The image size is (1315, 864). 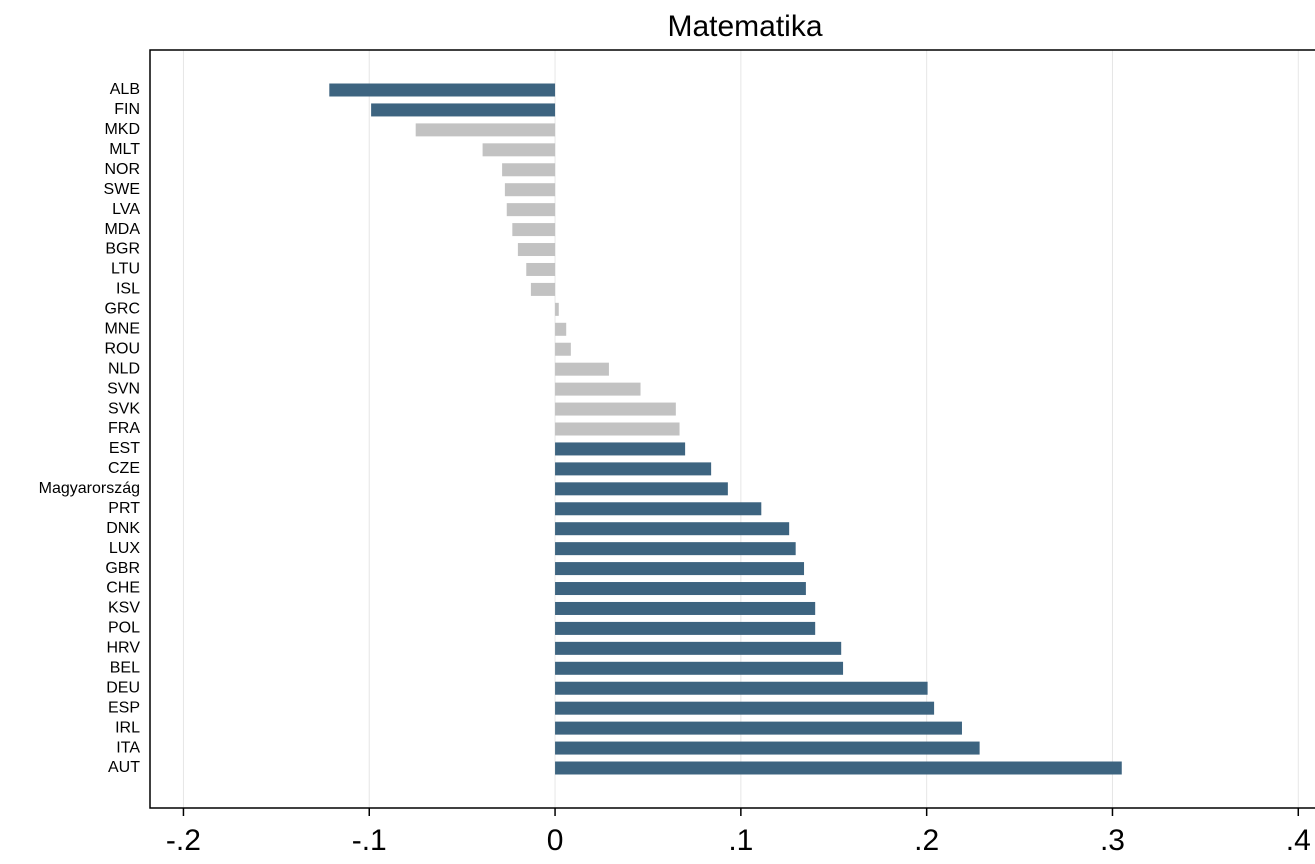 I want to click on x-tick-label: .3, so click(x=1112, y=840).